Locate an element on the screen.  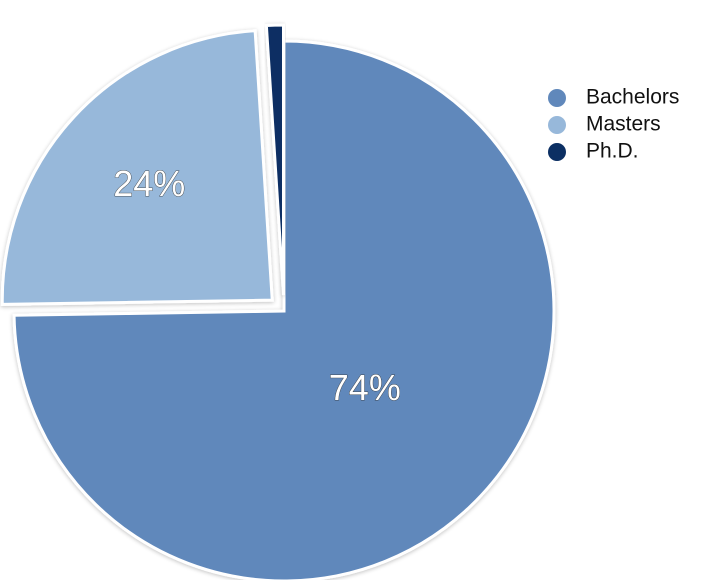
slice-label-bachelors: 74% is located at coordinates (365, 387).